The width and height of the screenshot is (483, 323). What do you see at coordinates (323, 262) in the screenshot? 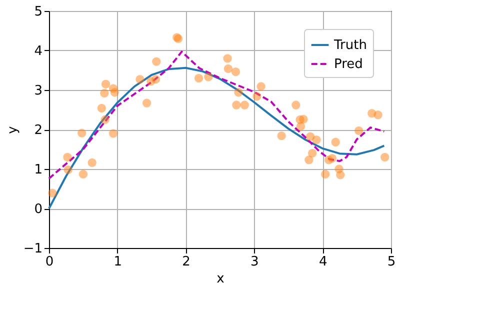
I see `x-tick-label: 4` at bounding box center [323, 262].